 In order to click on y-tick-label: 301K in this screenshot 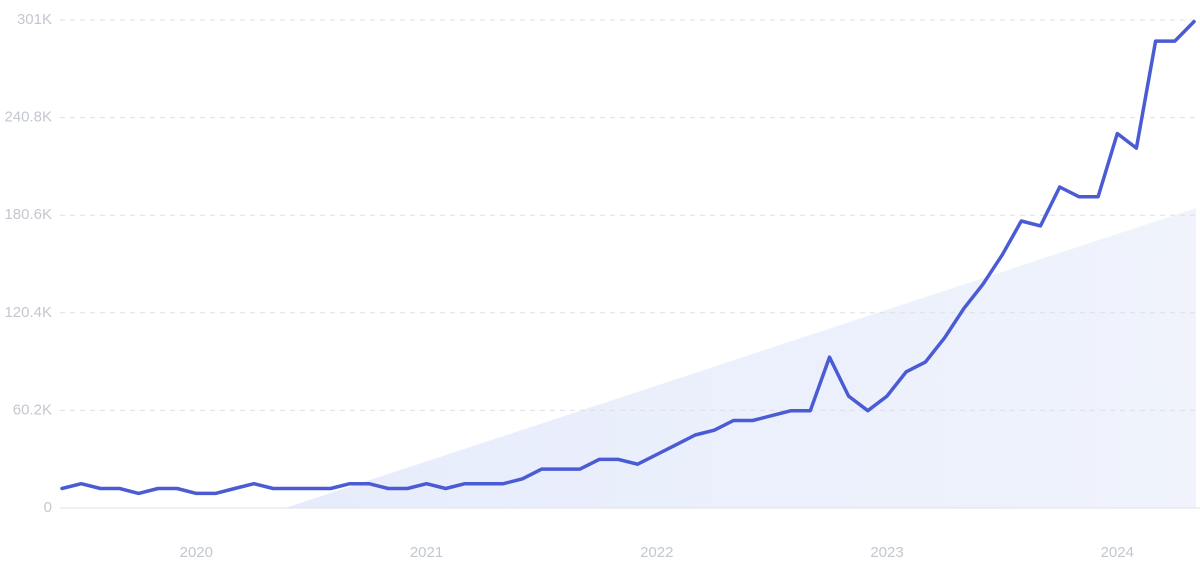, I will do `click(34, 19)`.